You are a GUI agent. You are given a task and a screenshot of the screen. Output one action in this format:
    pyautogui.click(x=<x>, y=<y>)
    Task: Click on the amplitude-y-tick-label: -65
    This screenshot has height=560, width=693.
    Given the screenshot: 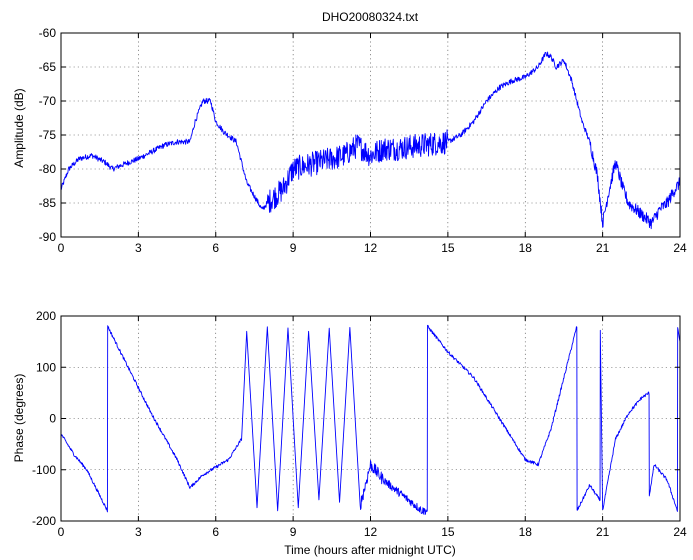 What is the action you would take?
    pyautogui.click(x=48, y=67)
    